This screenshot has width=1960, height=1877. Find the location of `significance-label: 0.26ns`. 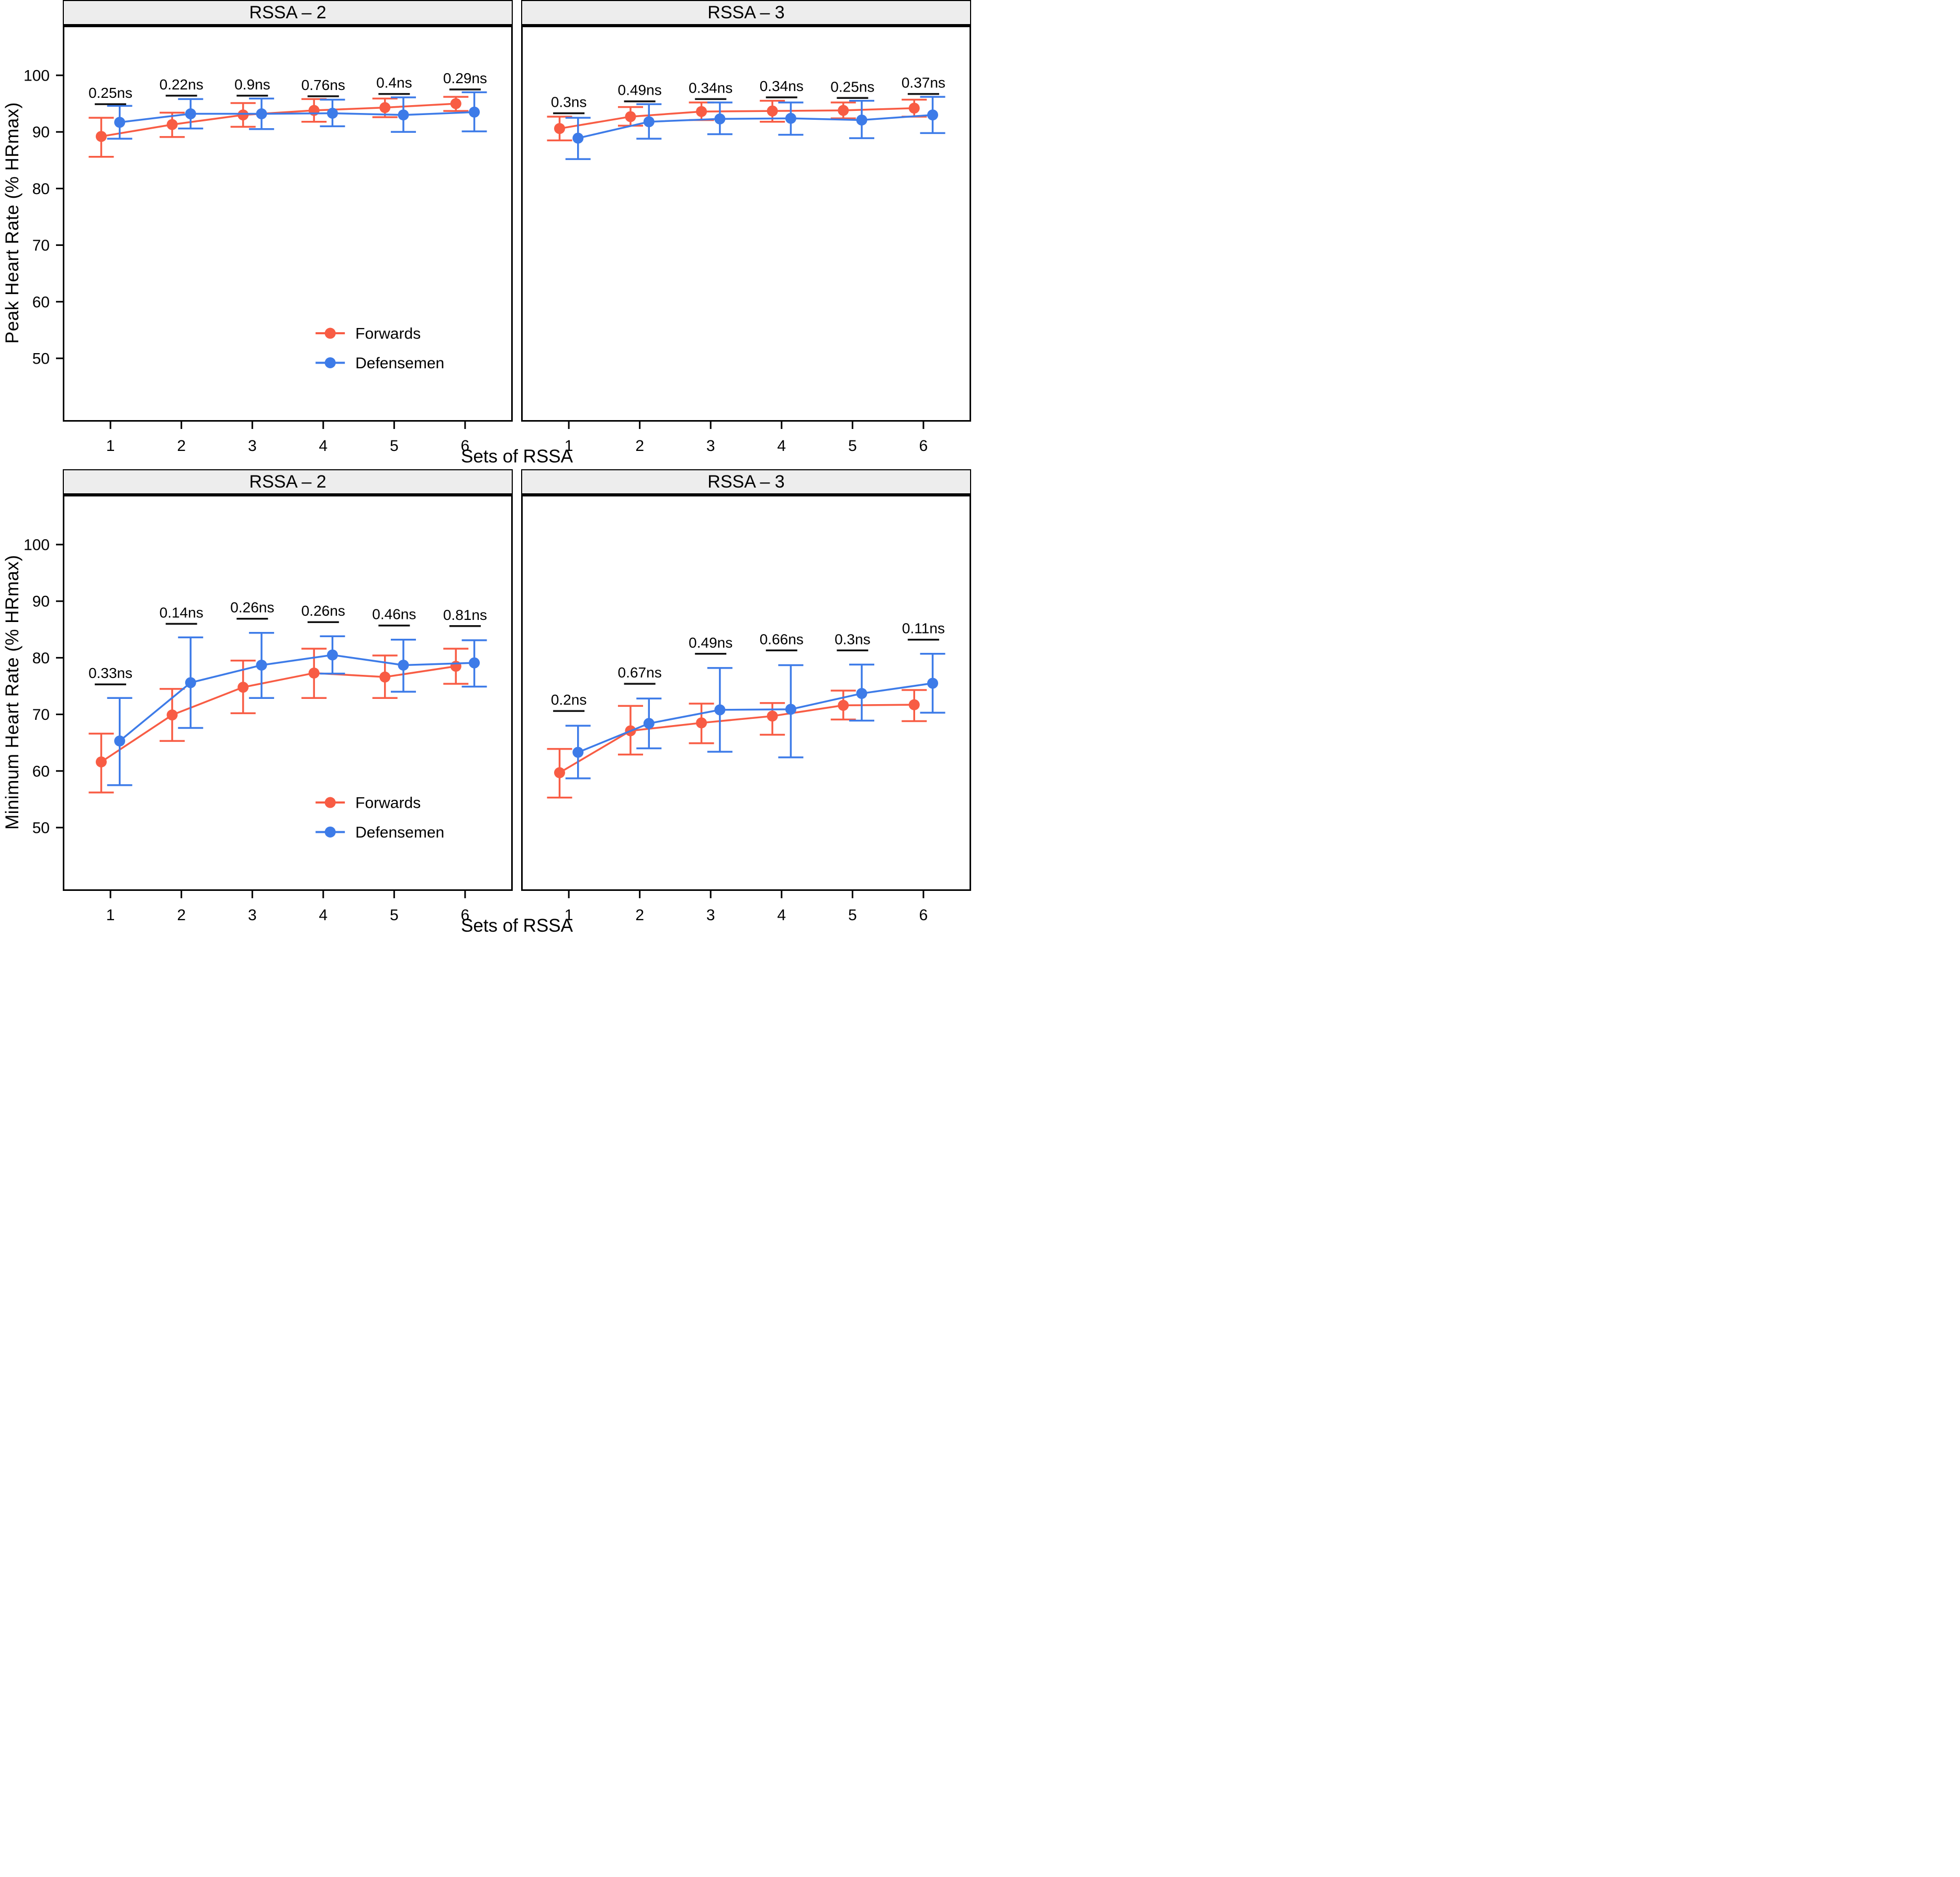

significance-label: 0.26ns is located at coordinates (252, 608).